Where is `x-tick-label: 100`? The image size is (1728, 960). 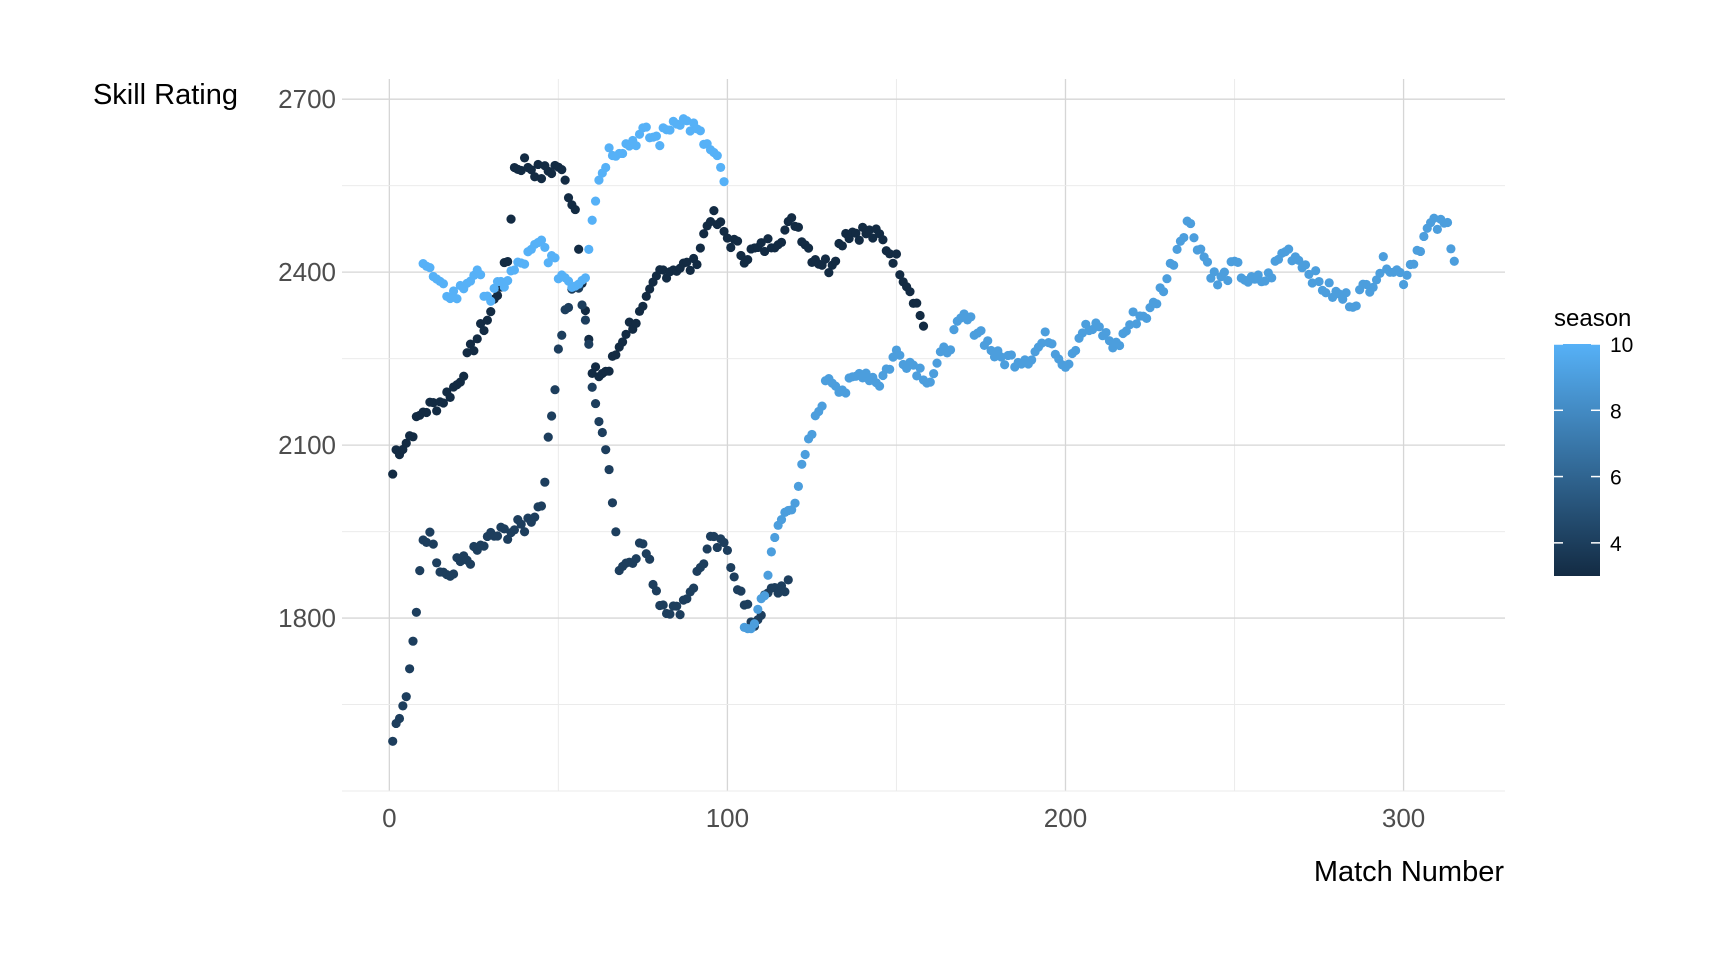 x-tick-label: 100 is located at coordinates (727, 818).